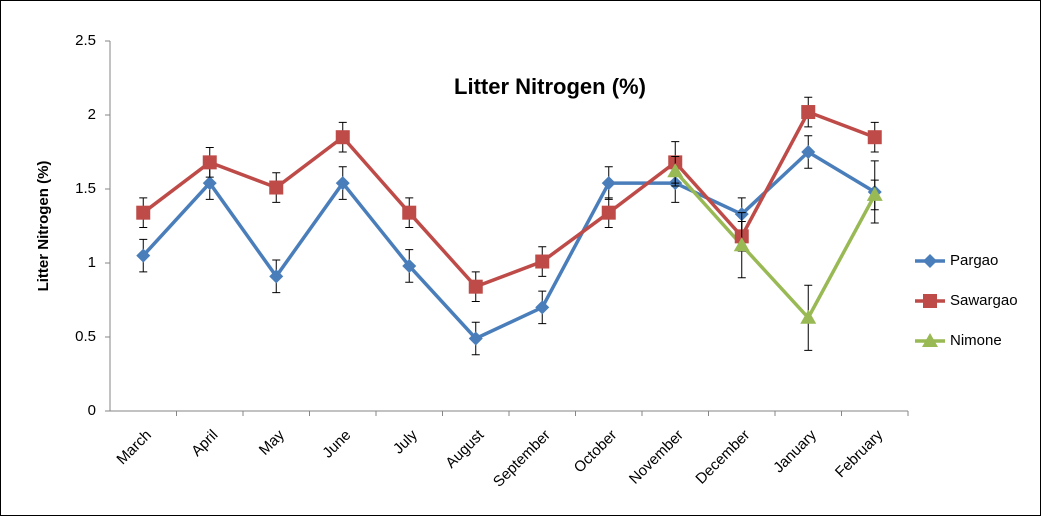 This screenshot has width=1049, height=521. I want to click on y-tick-label: 2.5, so click(85, 40).